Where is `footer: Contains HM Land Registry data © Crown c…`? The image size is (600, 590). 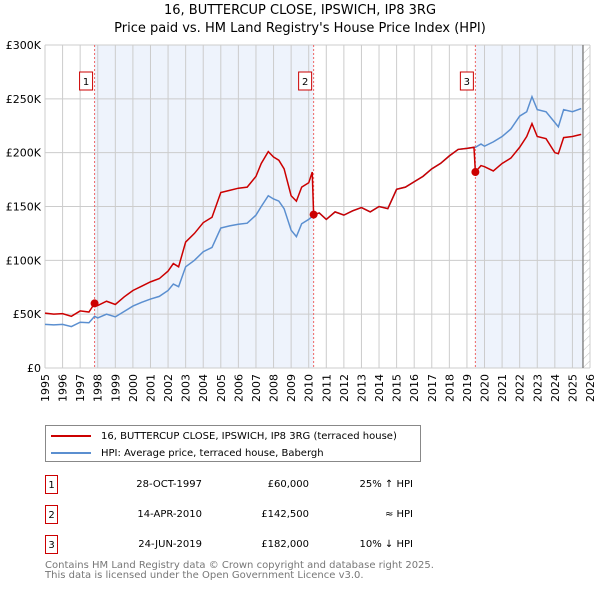 footer: Contains HM Land Registry data © Crown c… is located at coordinates (239, 571).